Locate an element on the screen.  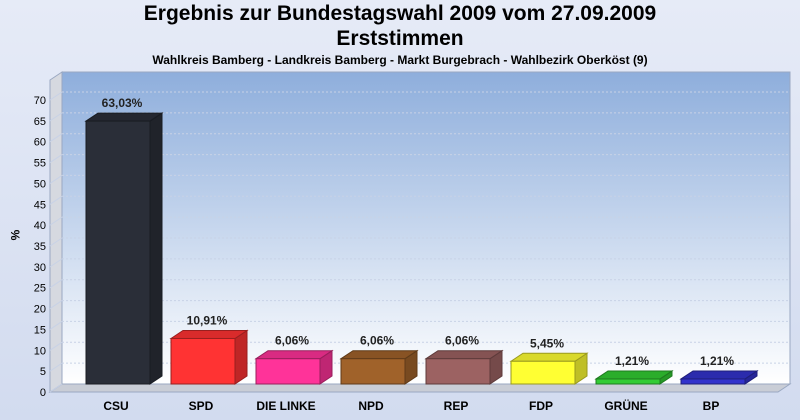
data-label: 5,45% is located at coordinates (547, 343).